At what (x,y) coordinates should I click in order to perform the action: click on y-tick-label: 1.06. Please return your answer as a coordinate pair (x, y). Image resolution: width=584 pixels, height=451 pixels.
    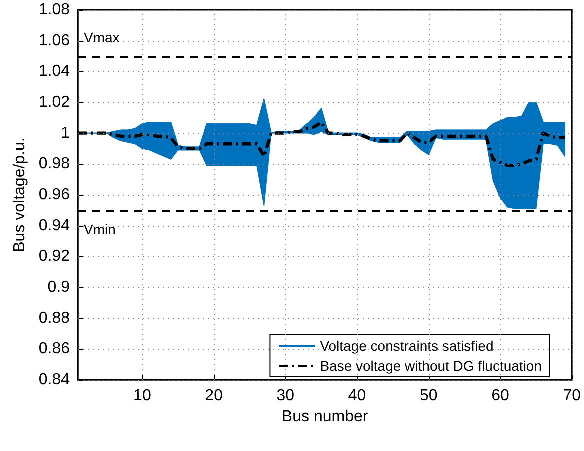
    Looking at the image, I should click on (54, 41).